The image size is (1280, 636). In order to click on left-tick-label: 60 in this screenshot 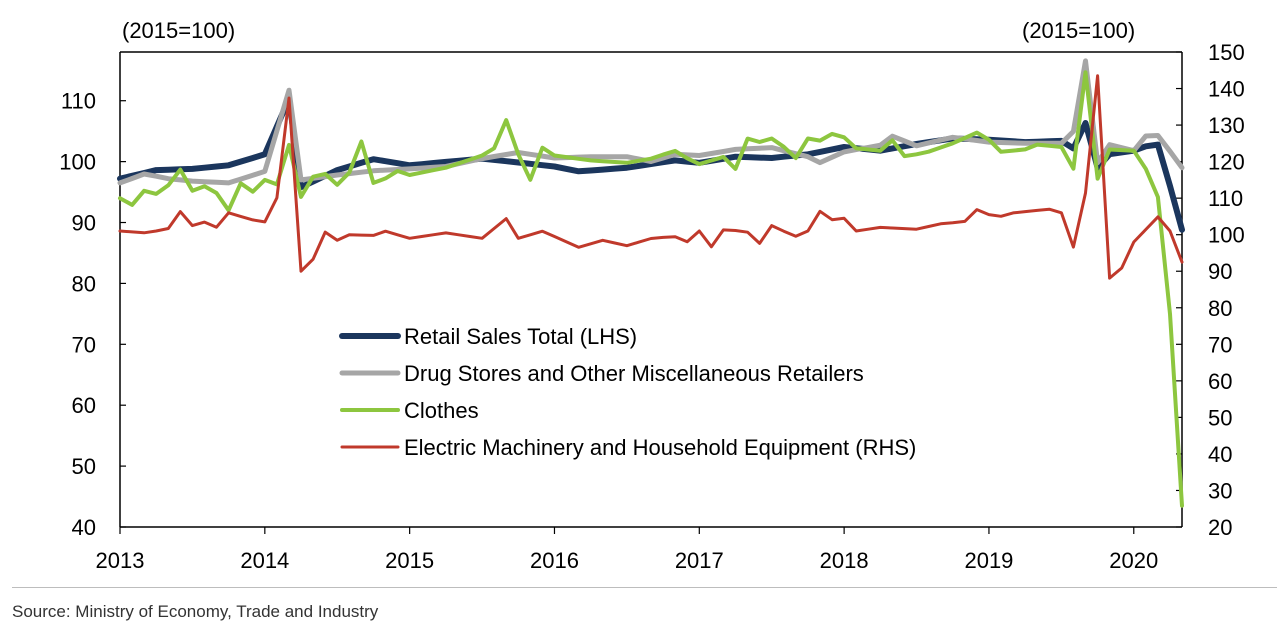, I will do `click(84, 405)`.